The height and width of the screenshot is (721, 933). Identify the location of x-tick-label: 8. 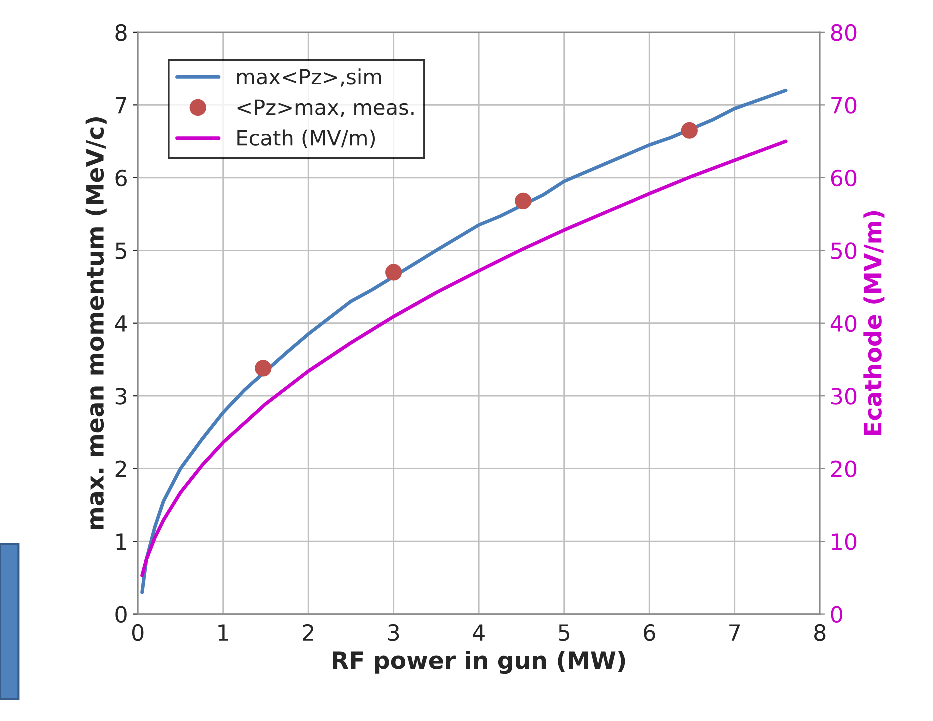
(820, 633).